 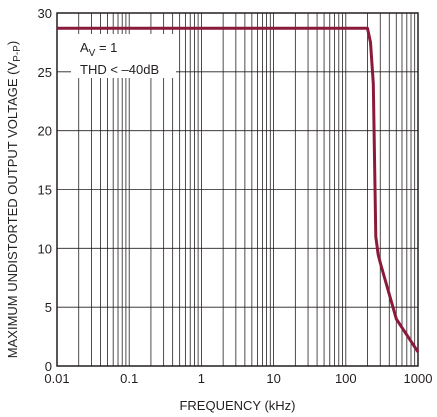 What do you see at coordinates (129, 378) in the screenshot?
I see `x-tick-label: 0.1` at bounding box center [129, 378].